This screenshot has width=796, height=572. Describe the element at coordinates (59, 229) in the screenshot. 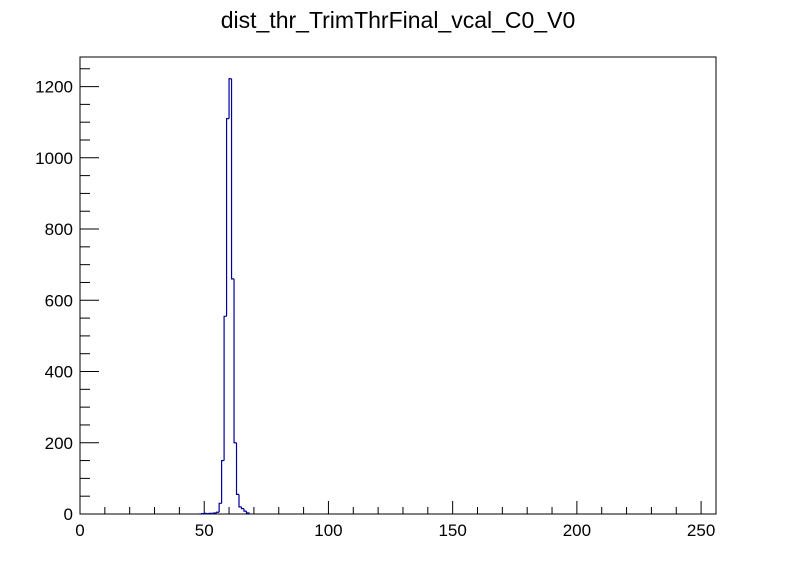

I see `y-tick-label: 800` at that location.